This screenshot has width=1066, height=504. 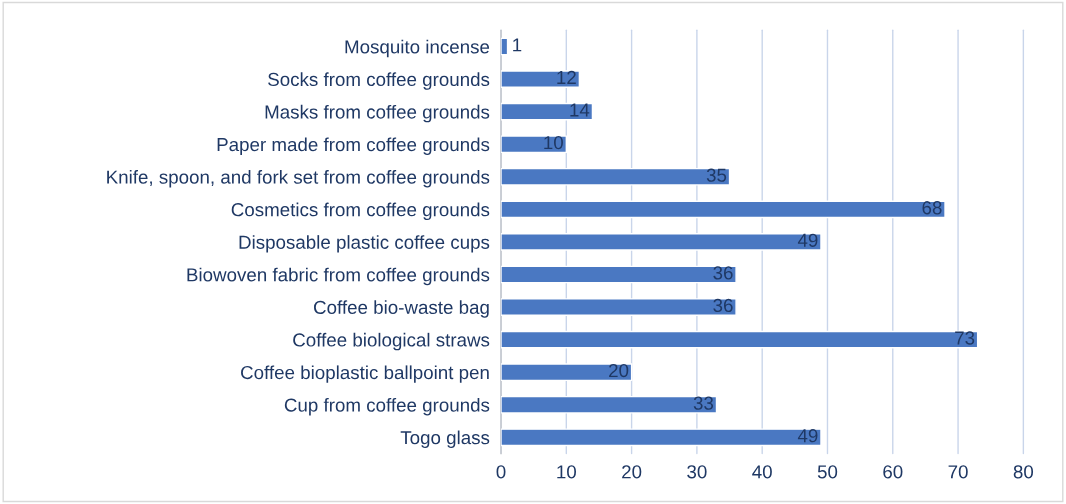 I want to click on data-label: 68, so click(x=932, y=208).